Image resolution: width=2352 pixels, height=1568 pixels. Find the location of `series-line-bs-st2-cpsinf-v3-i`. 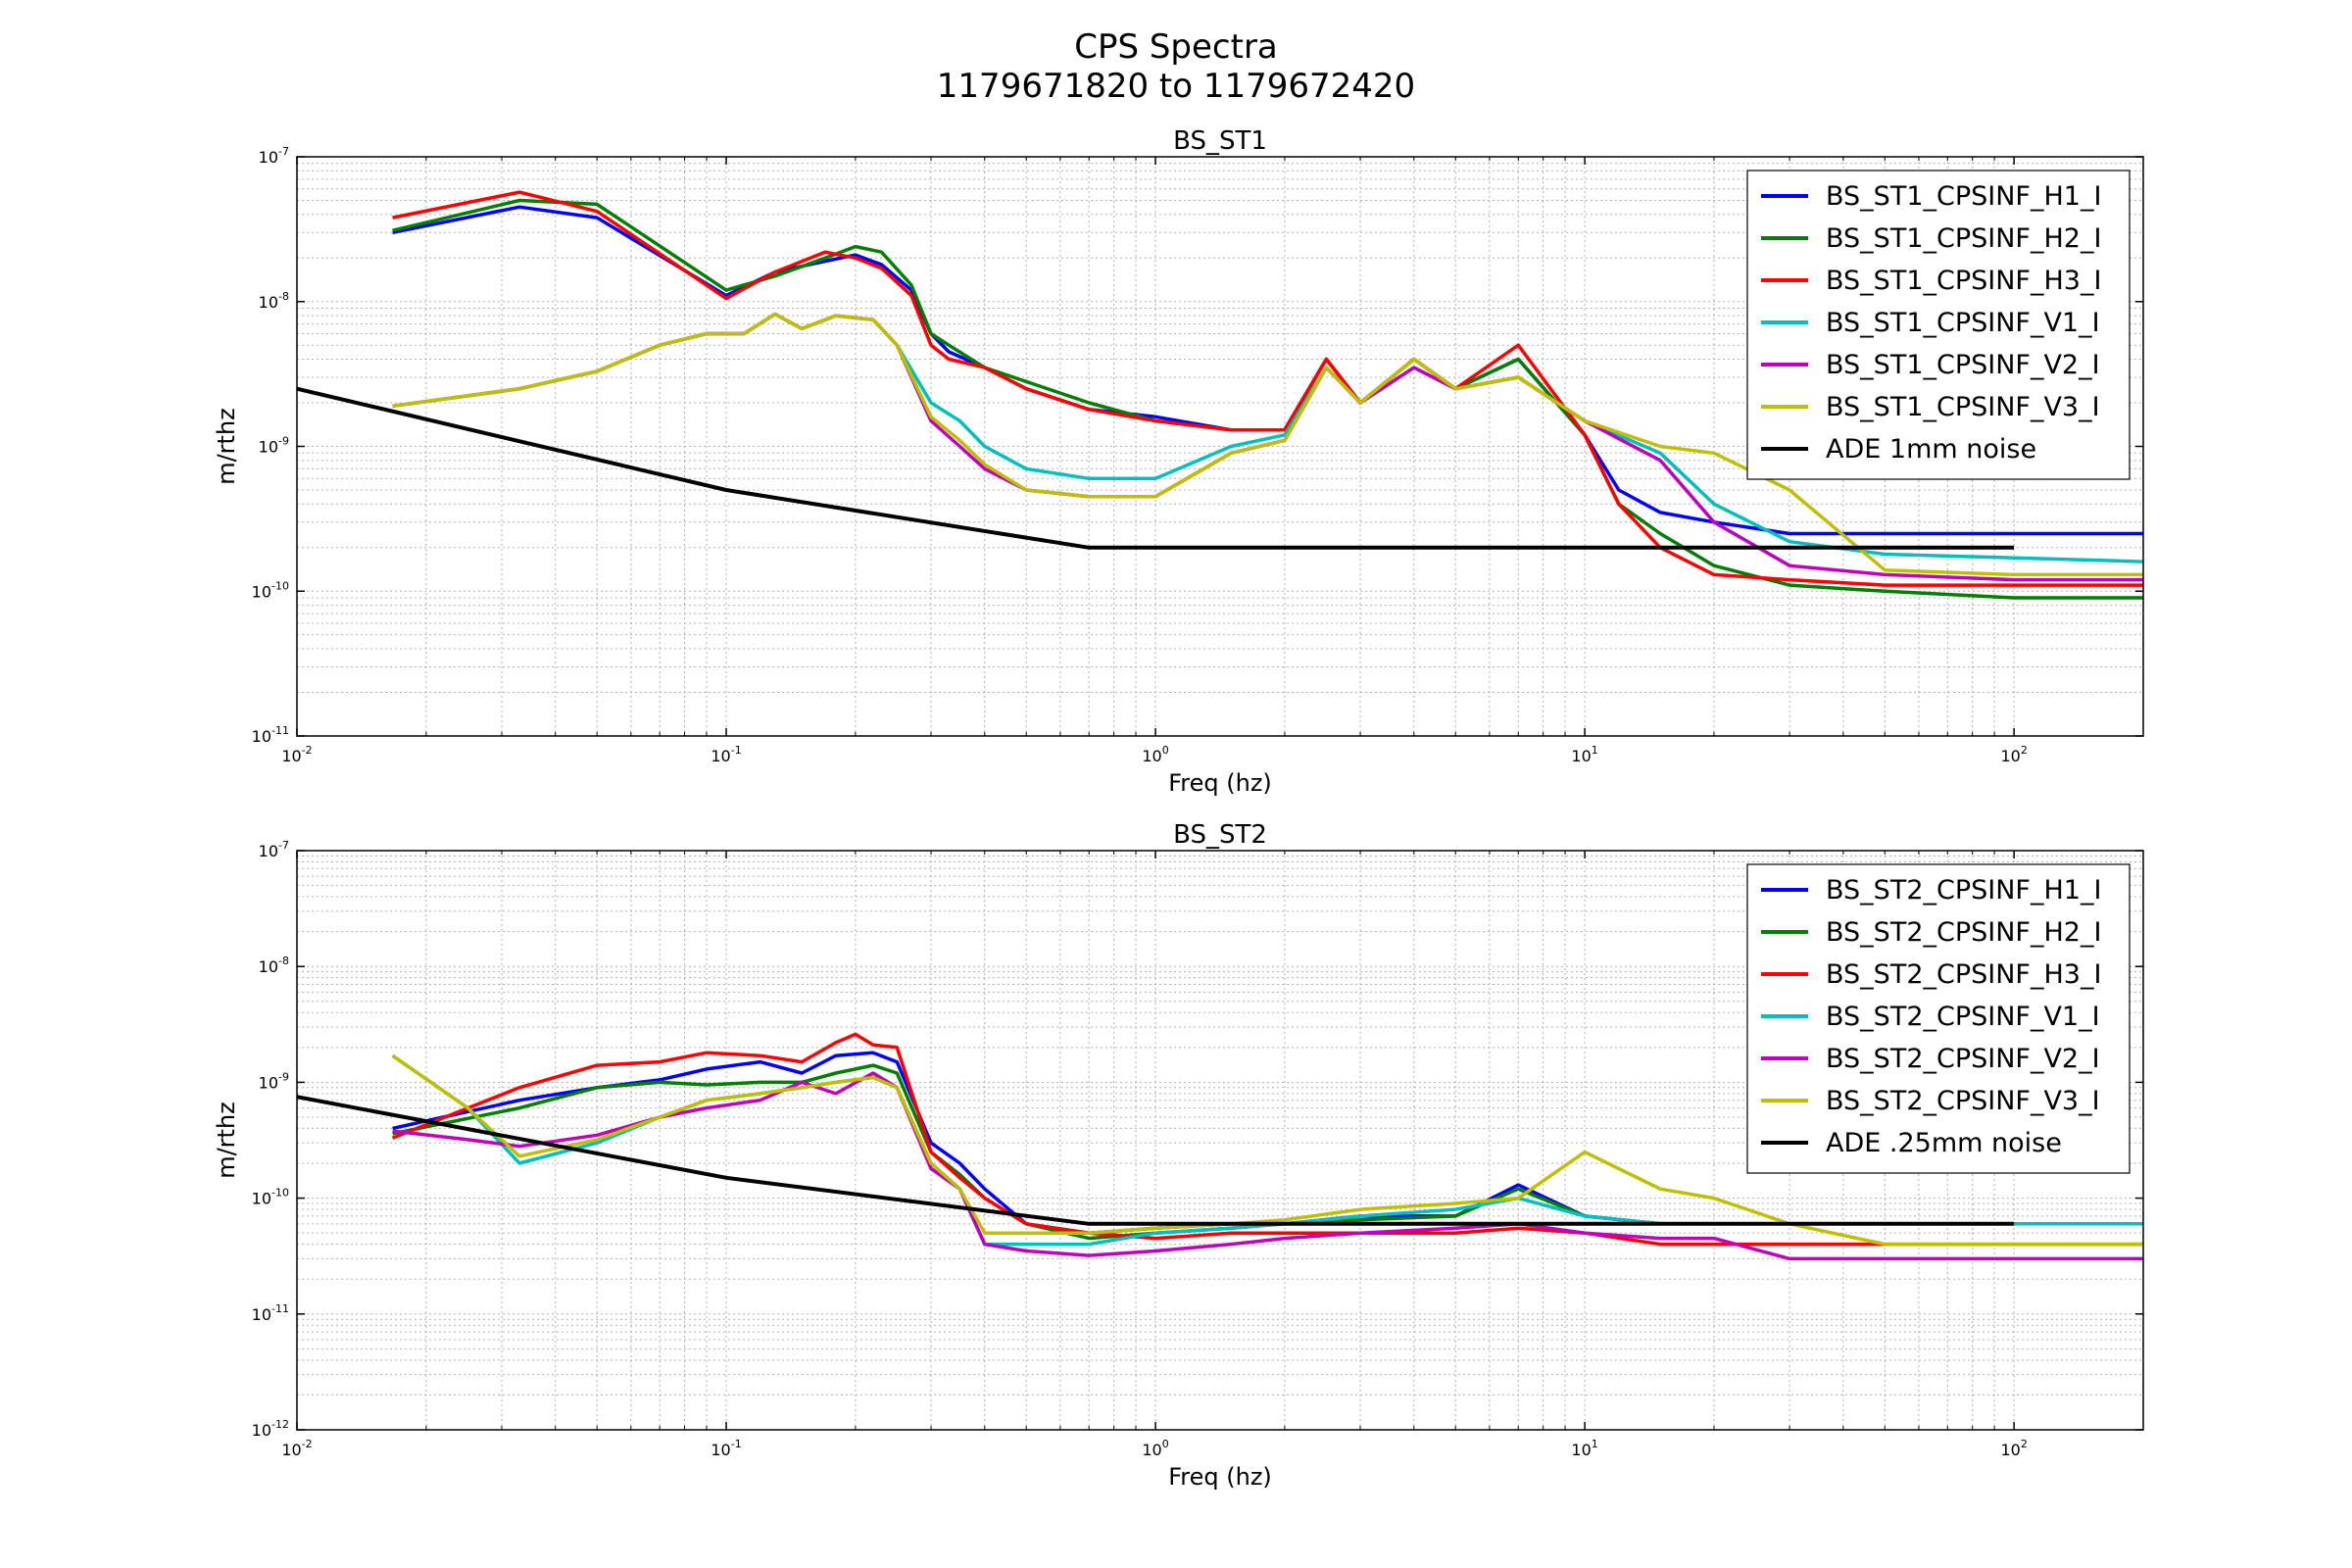

series-line-bs-st2-cpsinf-v3-i is located at coordinates (1267, 1150).